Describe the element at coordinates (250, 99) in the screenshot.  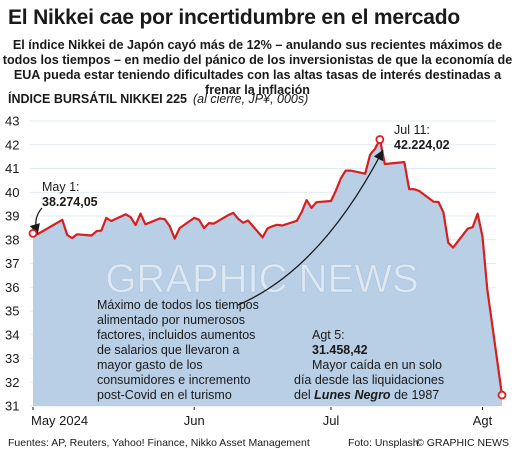
I see `chart-units: (al cierre, JP¥, 000s)` at that location.